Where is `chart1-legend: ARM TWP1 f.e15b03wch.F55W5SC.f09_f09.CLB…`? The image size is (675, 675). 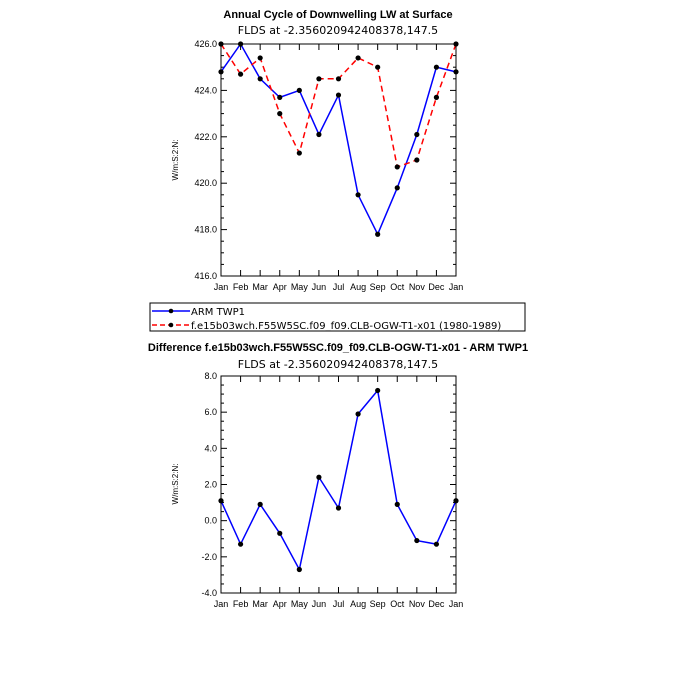 chart1-legend: ARM TWP1 f.e15b03wch.F55W5SC.f09_f09.CLB… is located at coordinates (337, 317).